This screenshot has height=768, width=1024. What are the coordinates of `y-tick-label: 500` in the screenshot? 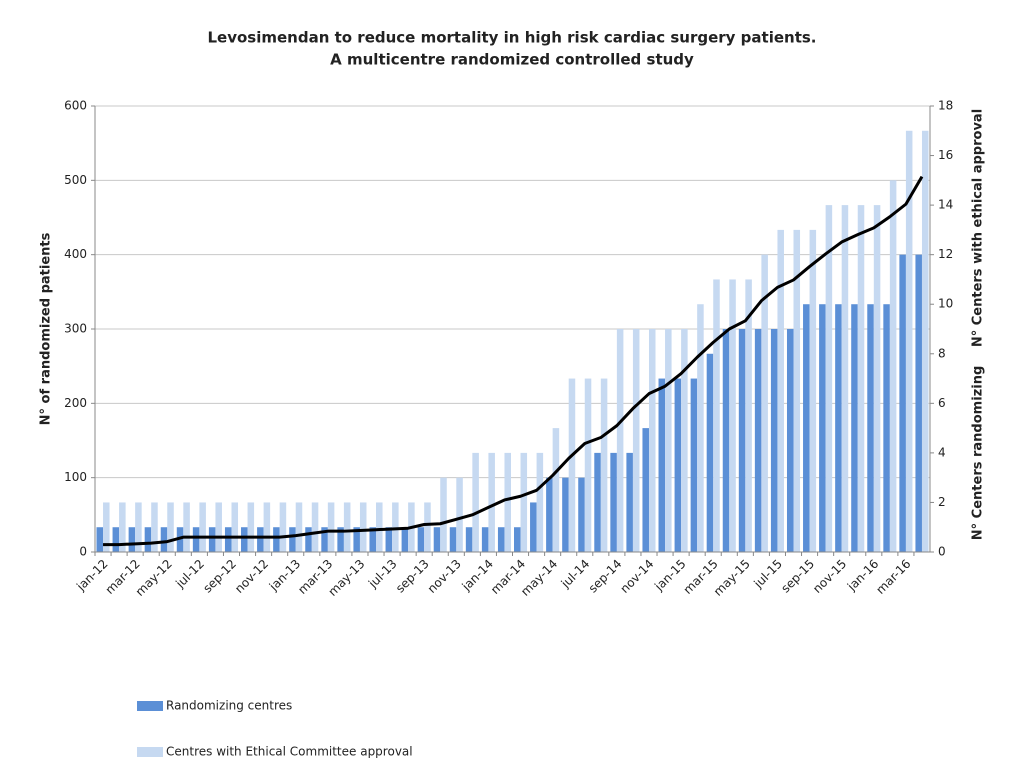 It's located at (75, 180).